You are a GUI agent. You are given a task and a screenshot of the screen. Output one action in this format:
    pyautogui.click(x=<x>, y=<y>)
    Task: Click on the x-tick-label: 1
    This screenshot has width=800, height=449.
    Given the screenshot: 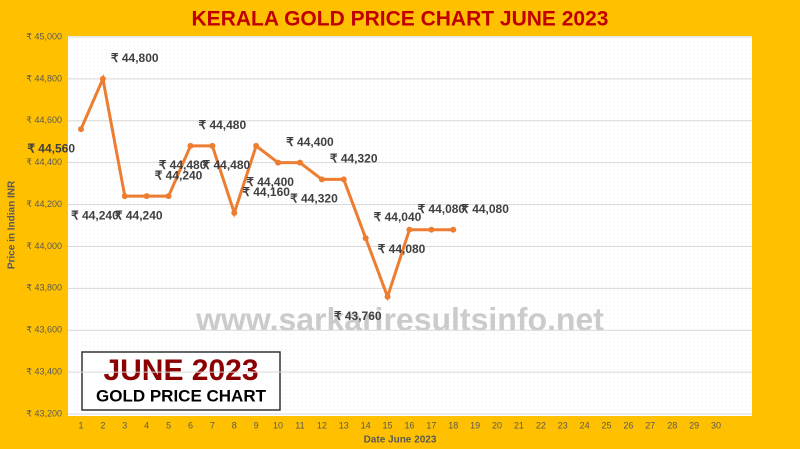 What is the action you would take?
    pyautogui.click(x=80, y=425)
    